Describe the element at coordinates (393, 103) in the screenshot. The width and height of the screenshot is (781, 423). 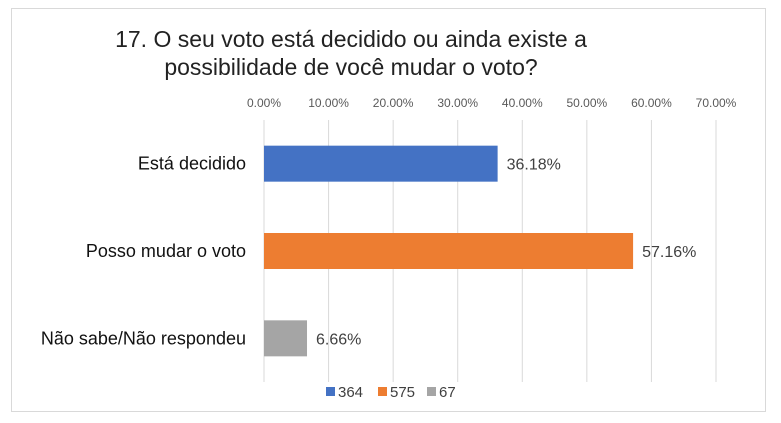
I see `x-tick-label: 20.00%` at that location.